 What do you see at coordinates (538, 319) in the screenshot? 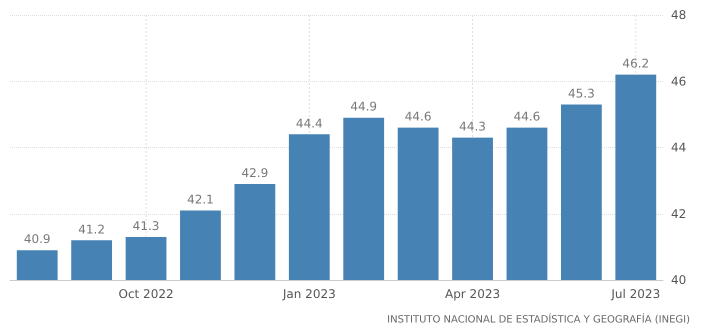
I see `text: INSTITUTO NACIONAL DE ESTADÍSTICA Y GEOGRAFÍA (INEGI)` at bounding box center [538, 319].